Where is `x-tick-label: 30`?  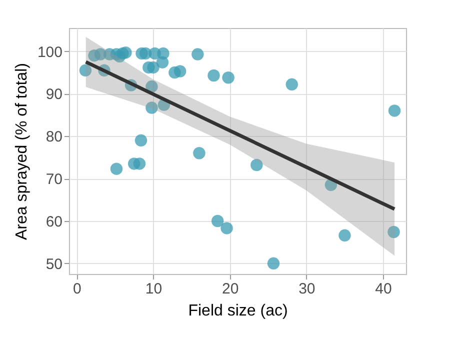
x-tick-label: 30 is located at coordinates (307, 289).